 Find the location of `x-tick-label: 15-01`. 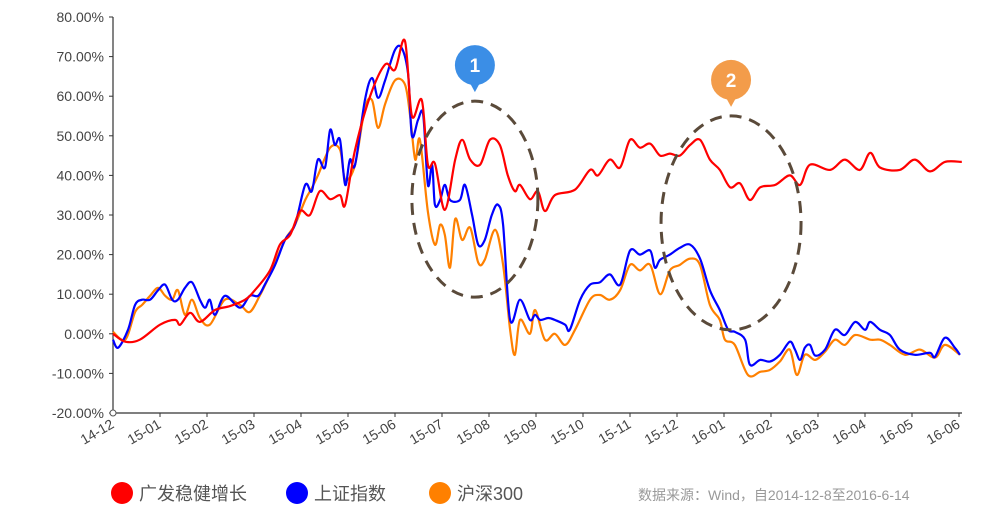

x-tick-label: 15-01 is located at coordinates (143, 432).